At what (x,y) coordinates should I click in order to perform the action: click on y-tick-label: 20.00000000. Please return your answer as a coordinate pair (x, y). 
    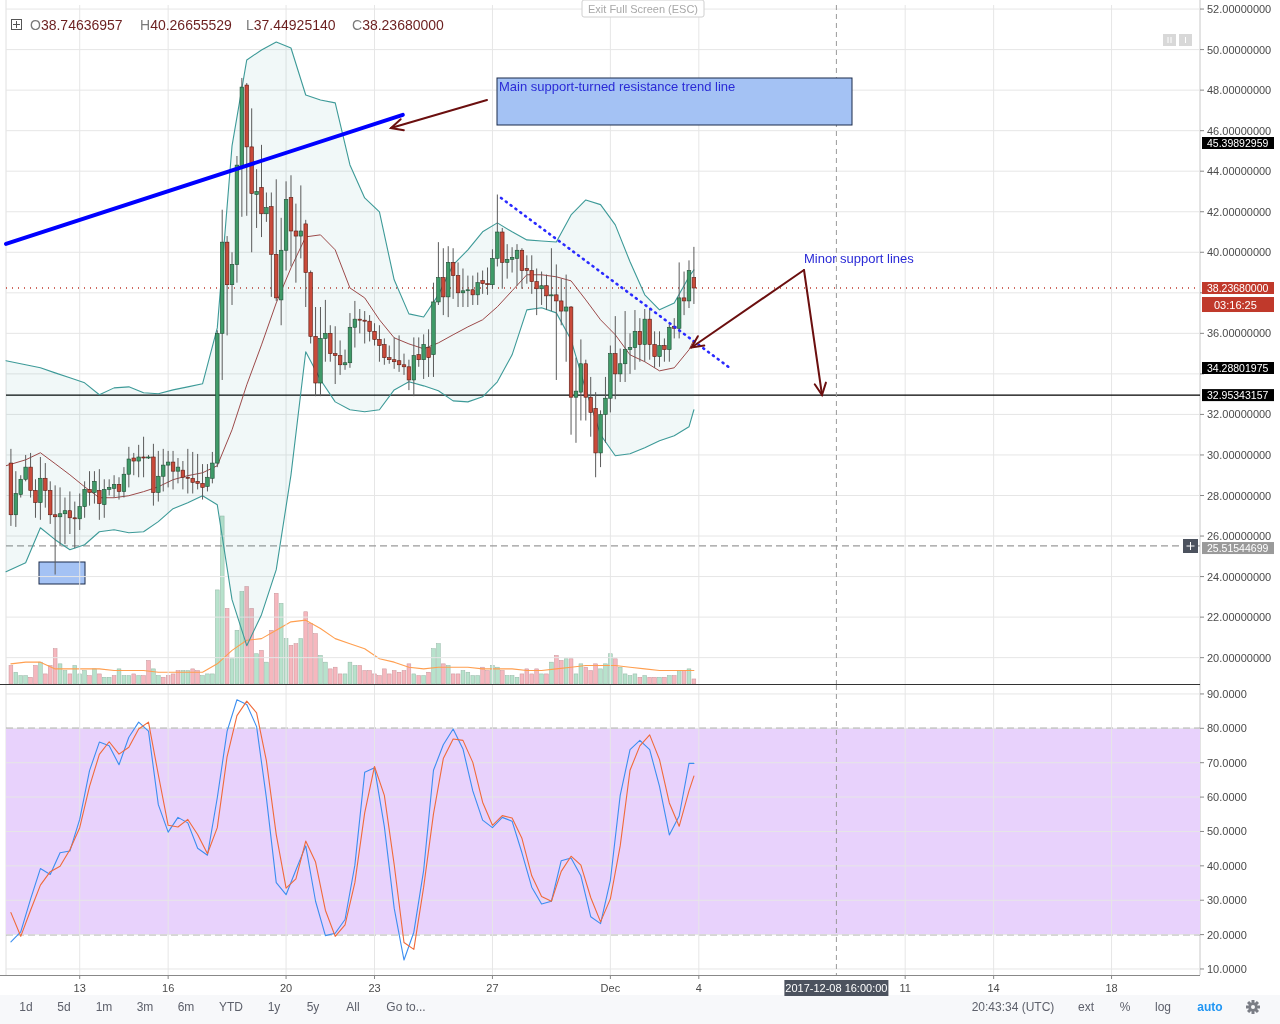
    Looking at the image, I should click on (1239, 657).